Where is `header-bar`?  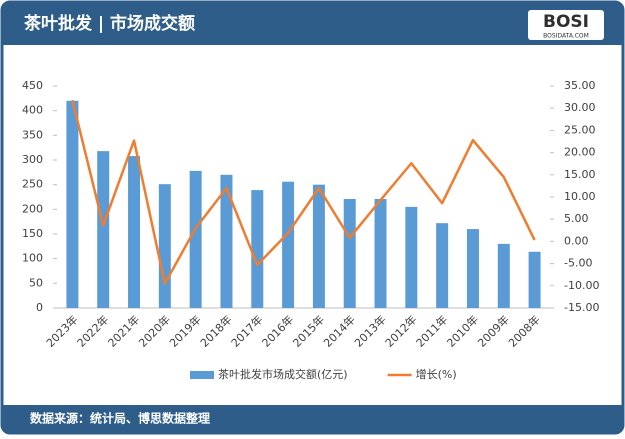 header-bar is located at coordinates (312, 23).